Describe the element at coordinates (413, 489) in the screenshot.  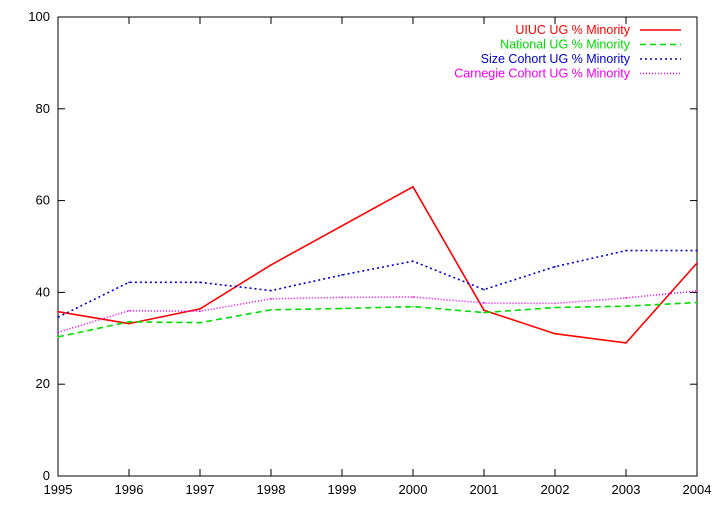
I see `x-tick-label: 2000` at that location.